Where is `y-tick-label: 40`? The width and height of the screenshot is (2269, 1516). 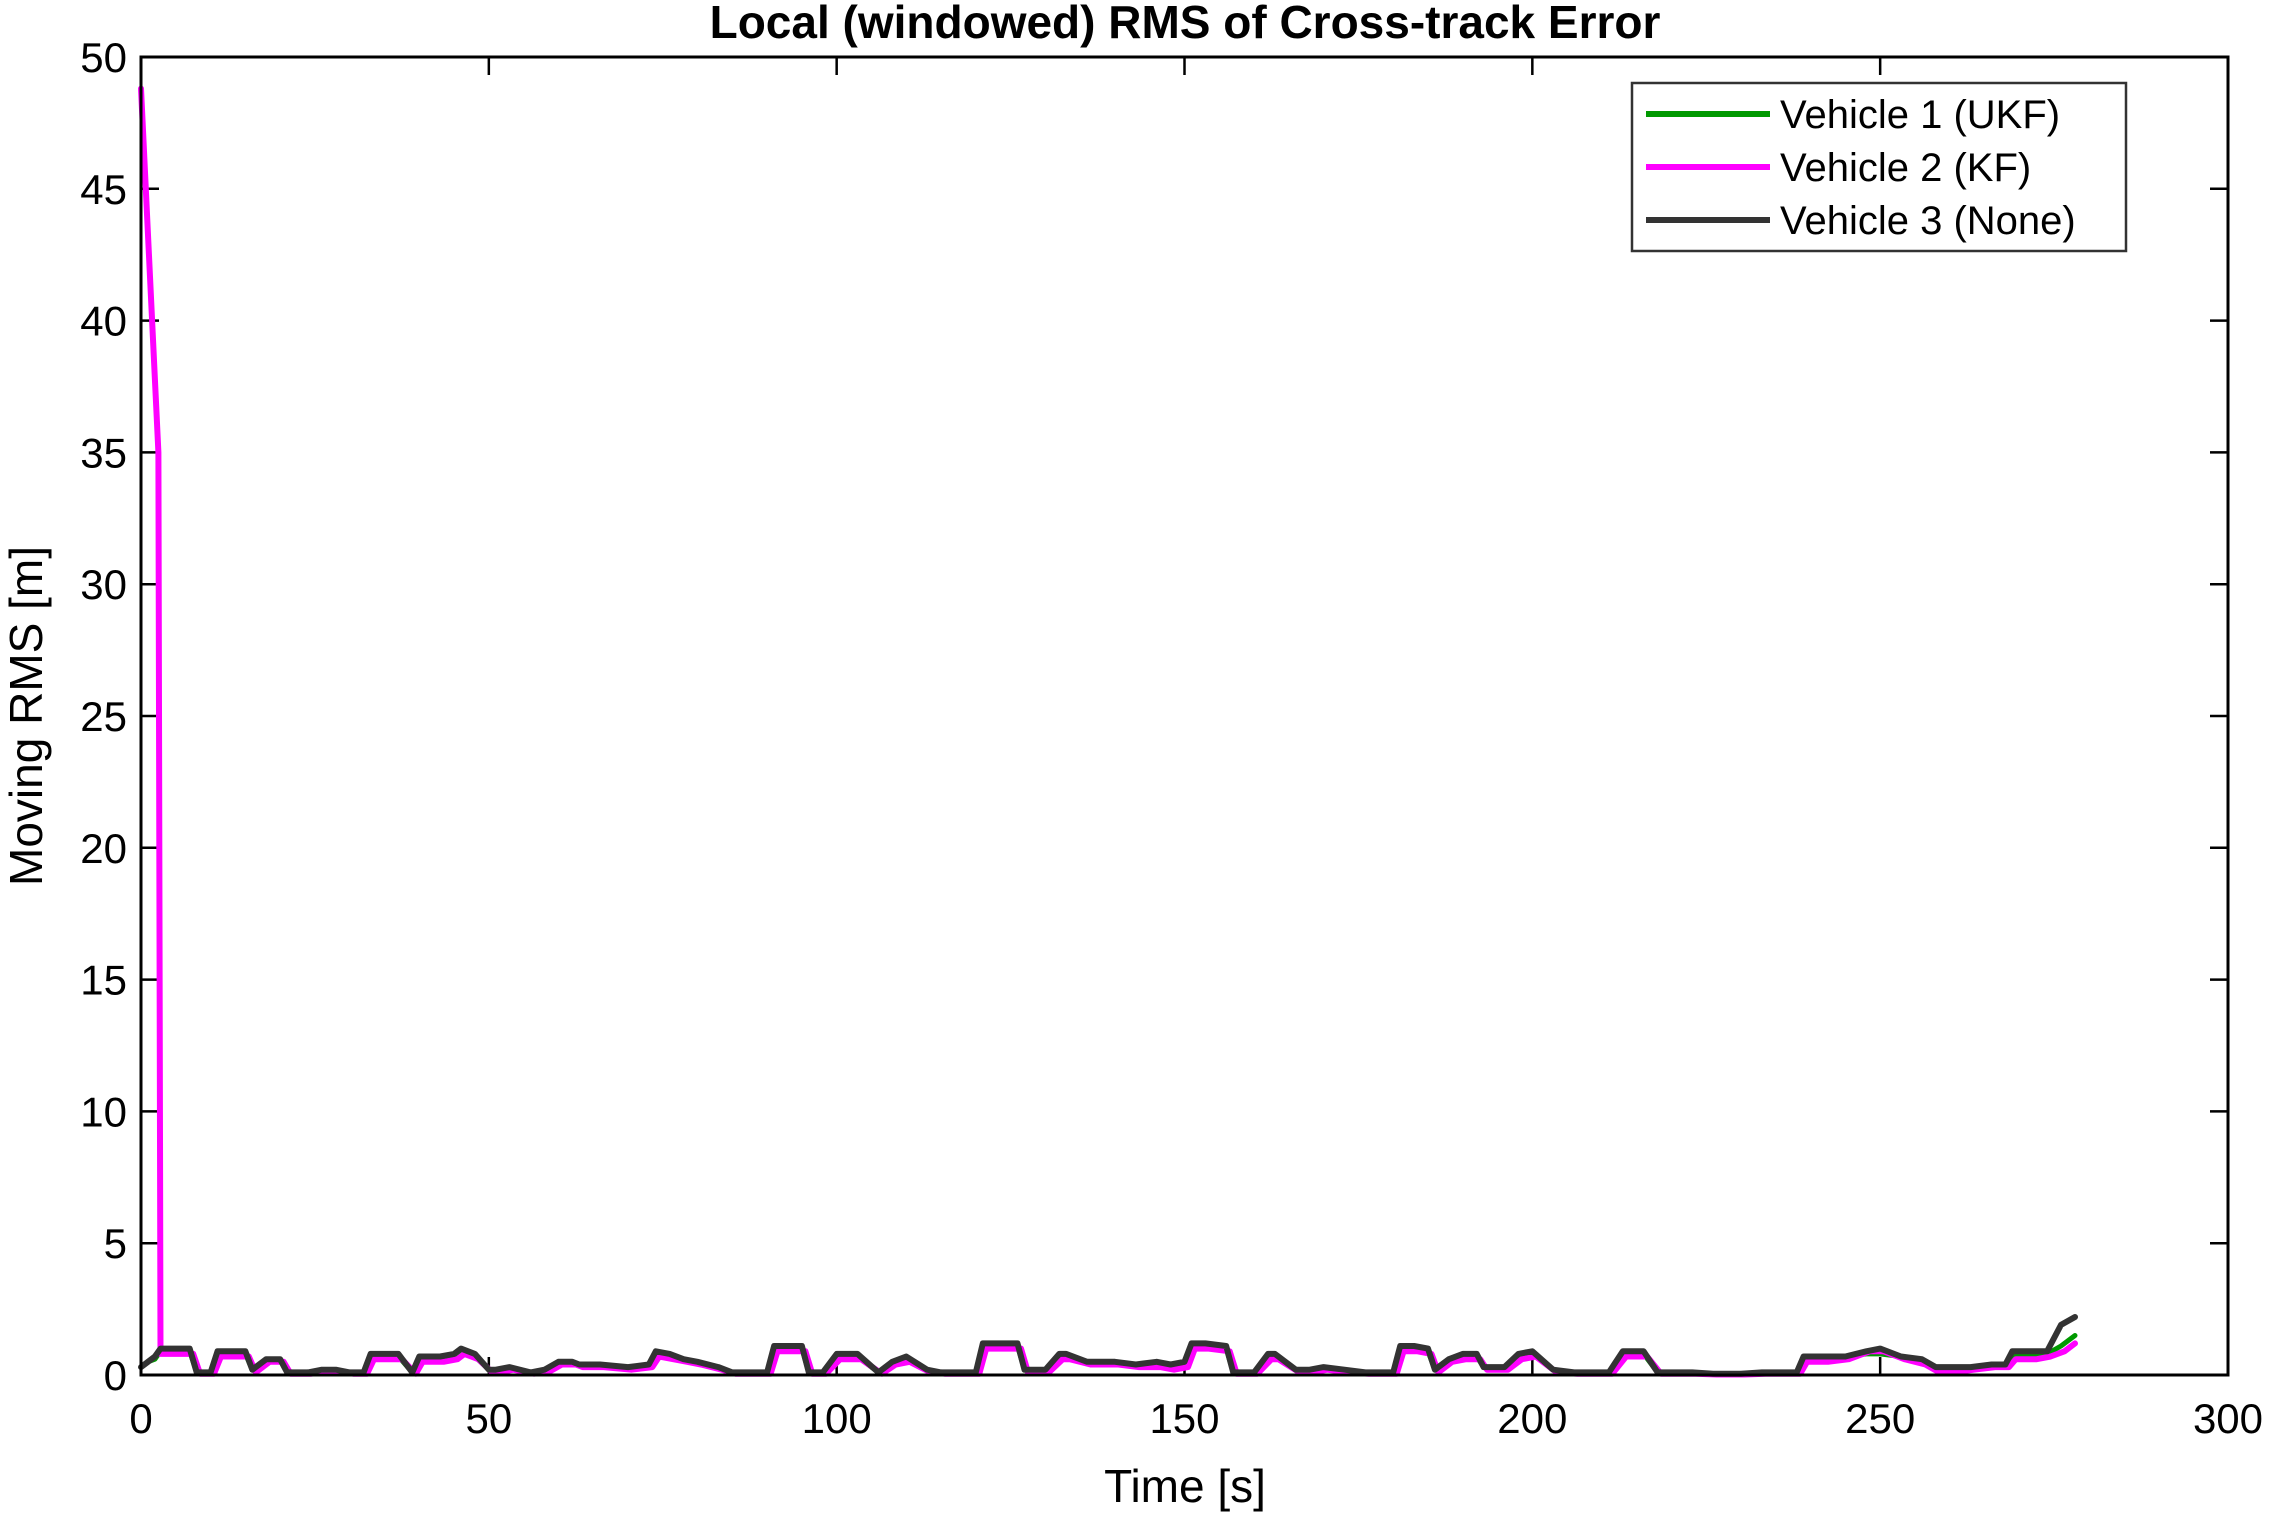 y-tick-label: 40 is located at coordinates (103, 321).